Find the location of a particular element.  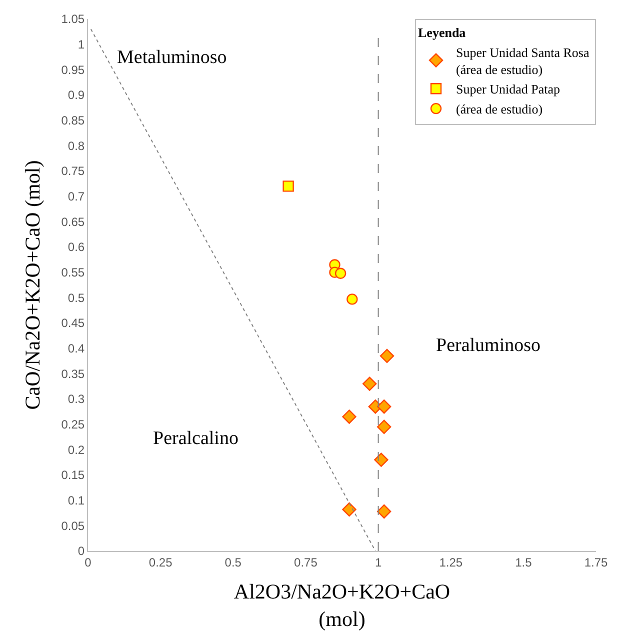

y-tick-label: 0.35 is located at coordinates (73, 373).